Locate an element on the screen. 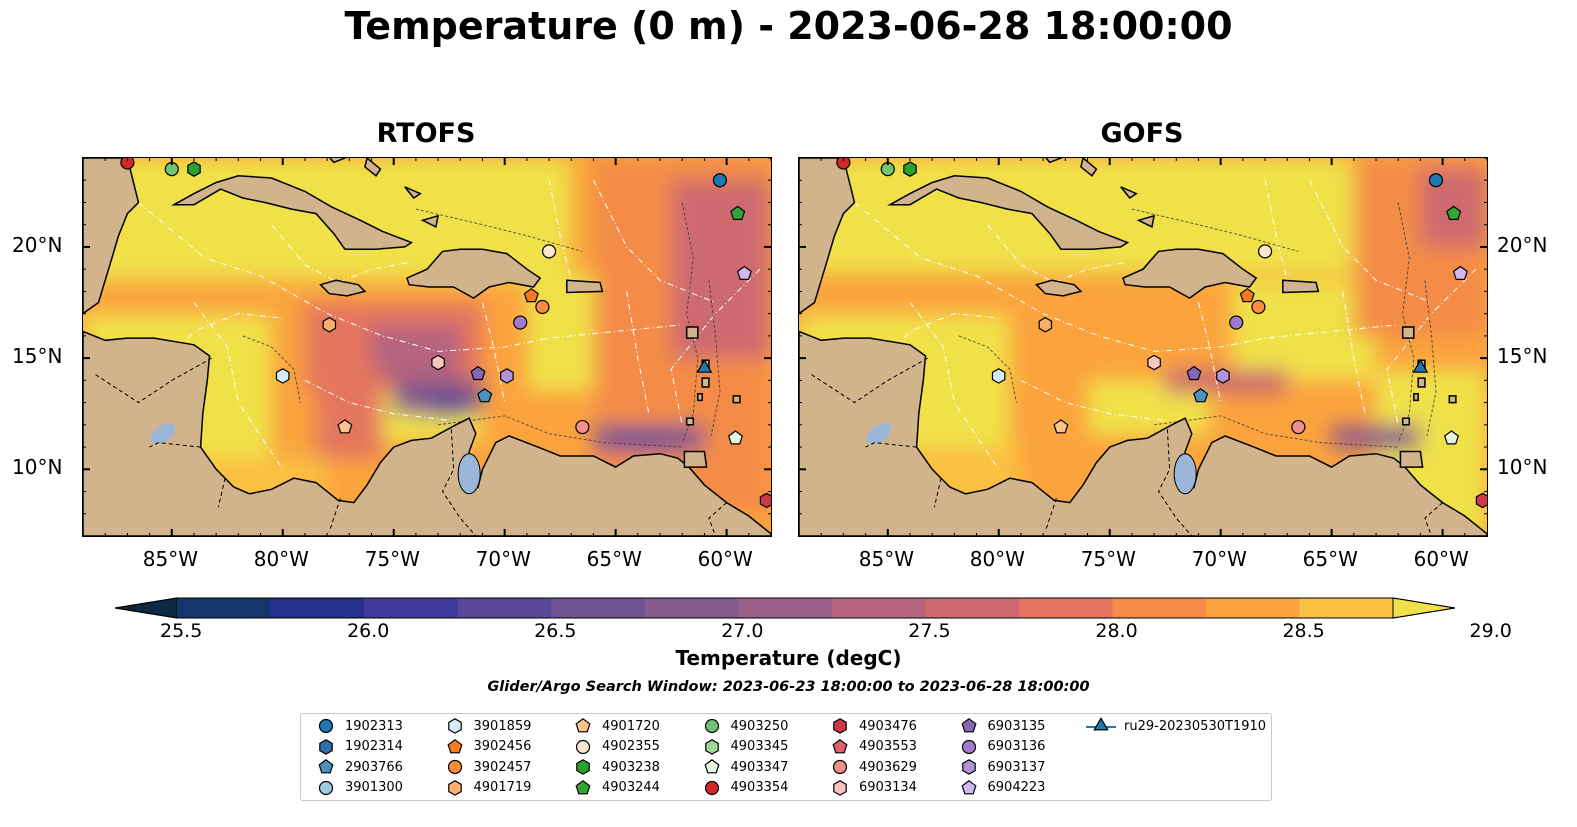 This screenshot has height=827, width=1577. lon-tick-label: 70°W is located at coordinates (1219, 559).